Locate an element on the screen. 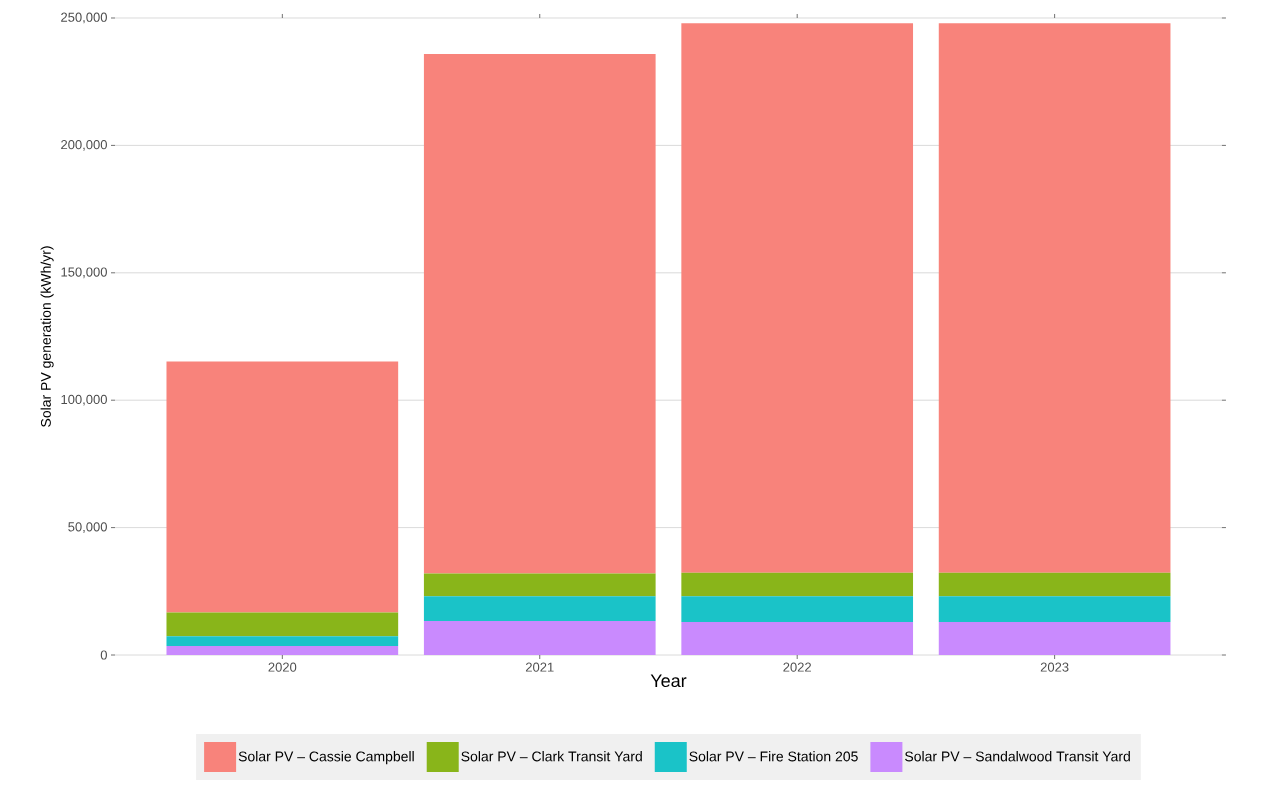 The width and height of the screenshot is (1272, 785). y-tick-label: 150,000 is located at coordinates (84, 273).